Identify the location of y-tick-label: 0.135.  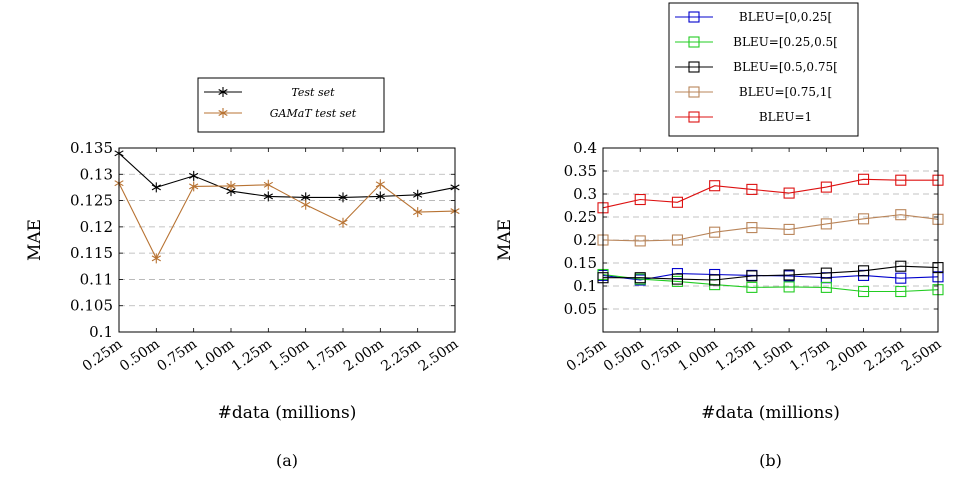
(91, 148).